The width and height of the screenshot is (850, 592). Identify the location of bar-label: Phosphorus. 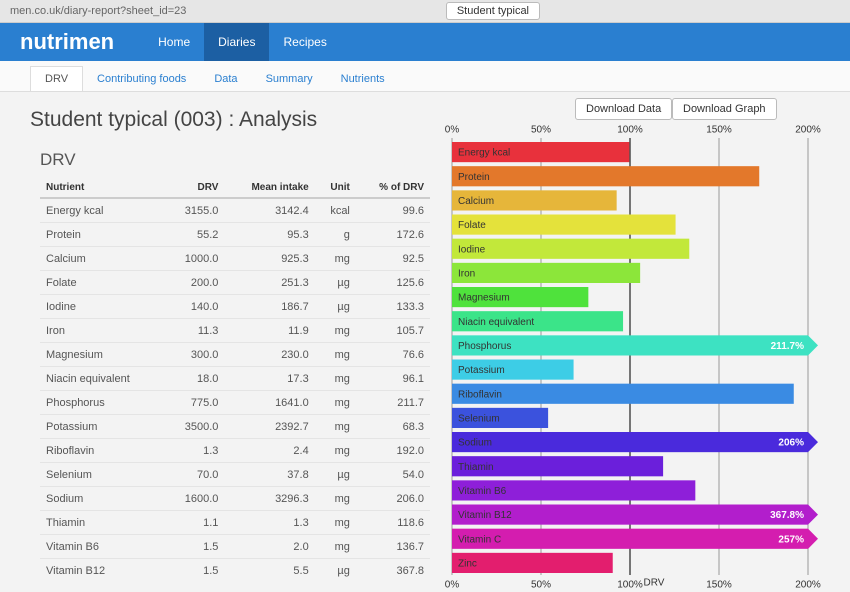
(484, 346).